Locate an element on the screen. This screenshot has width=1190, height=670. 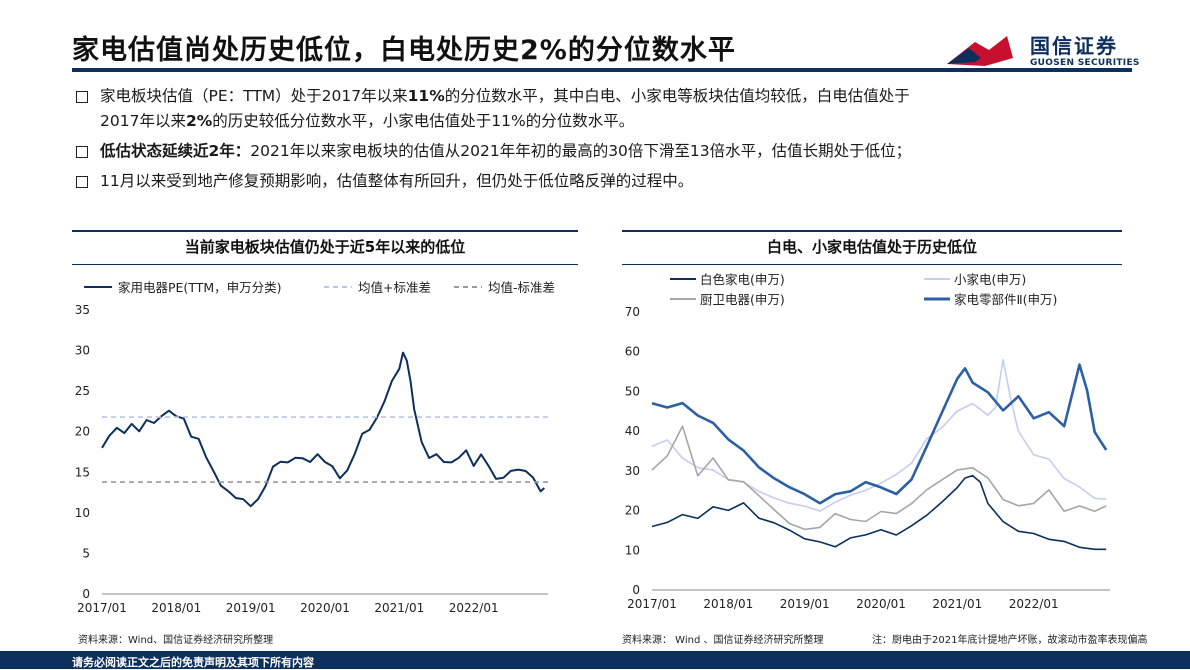
y-tick-label: 5 is located at coordinates (86, 553).